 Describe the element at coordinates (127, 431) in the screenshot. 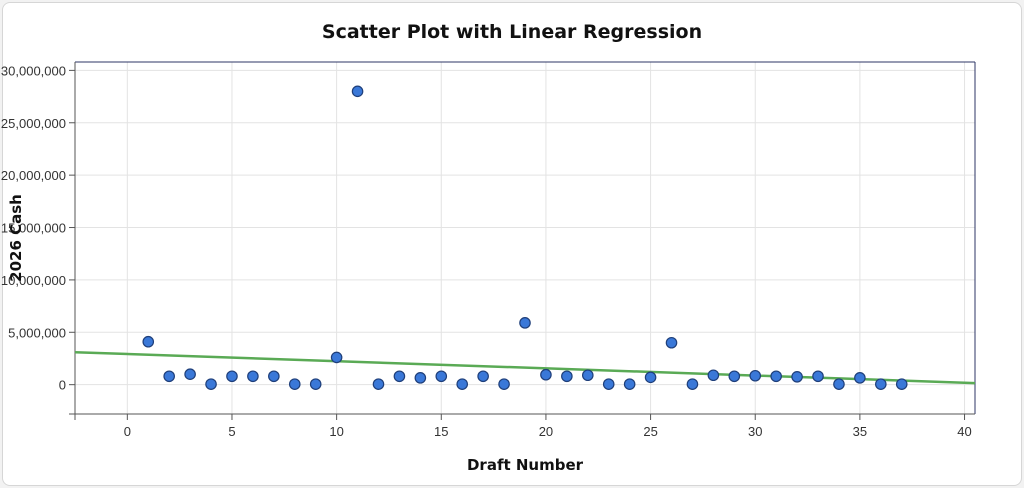

I see `x-tick-label: 0` at that location.